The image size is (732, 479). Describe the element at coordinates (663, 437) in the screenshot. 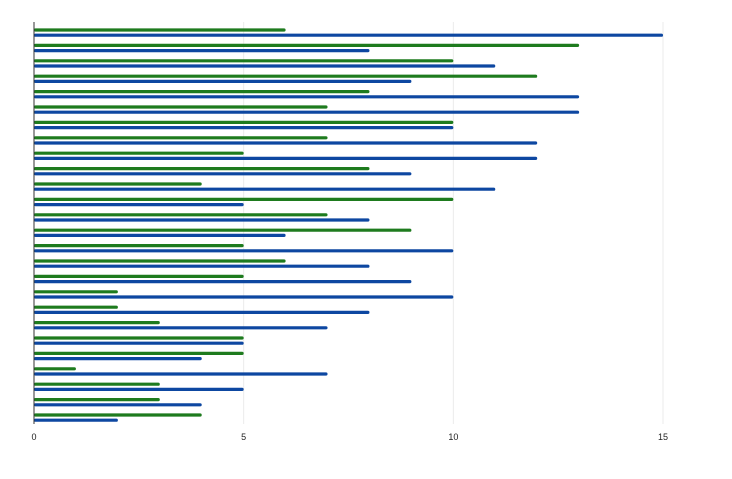

I see `x-tick-label-15: 15` at that location.